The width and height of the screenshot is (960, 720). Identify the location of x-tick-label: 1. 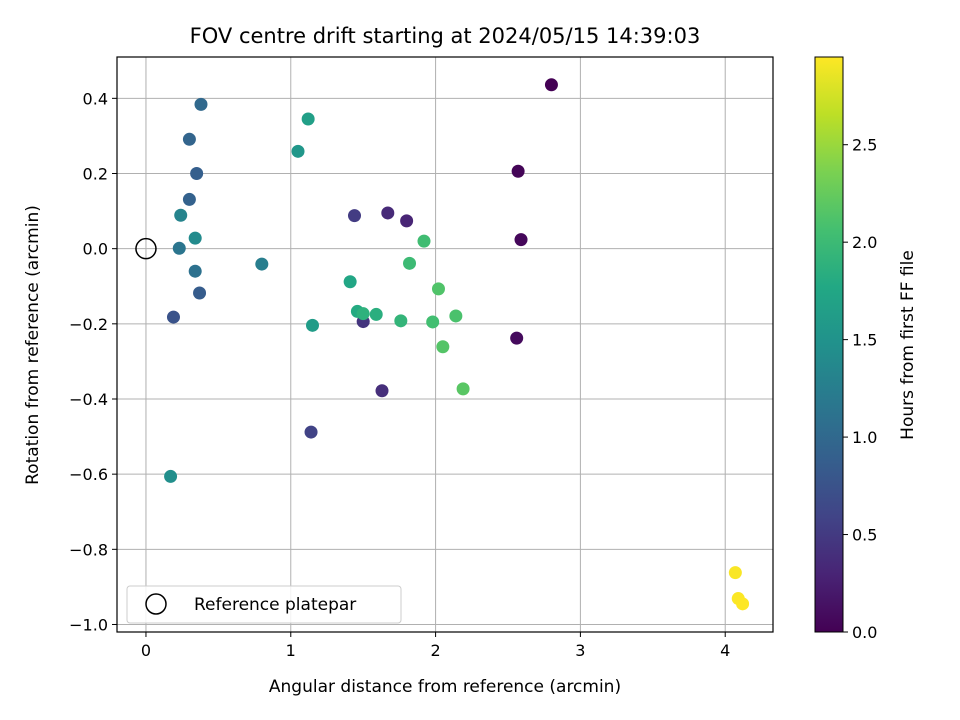
(291, 650).